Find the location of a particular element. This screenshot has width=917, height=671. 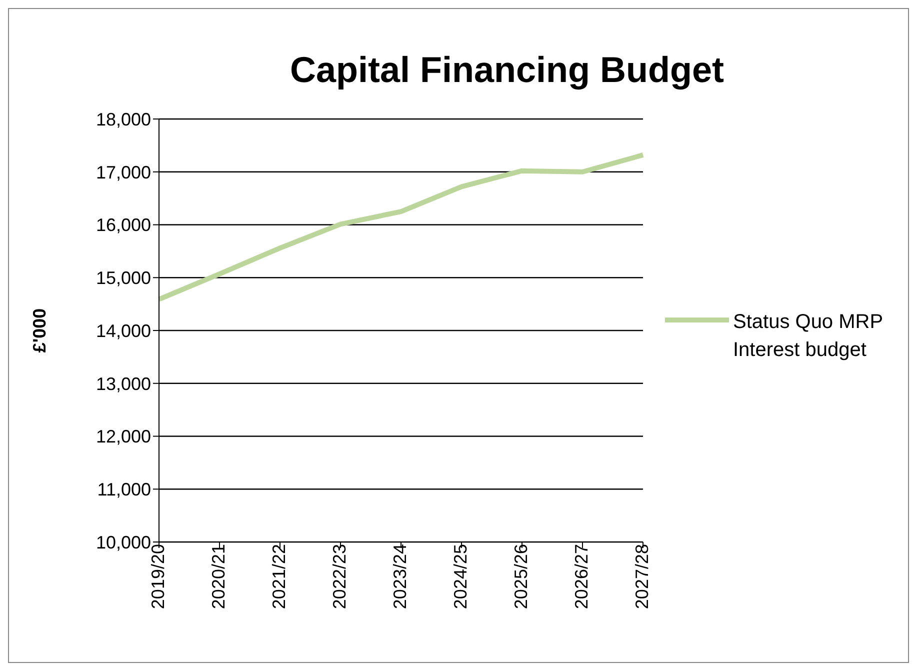

x-tick-label: 2021/22 is located at coordinates (278, 577).